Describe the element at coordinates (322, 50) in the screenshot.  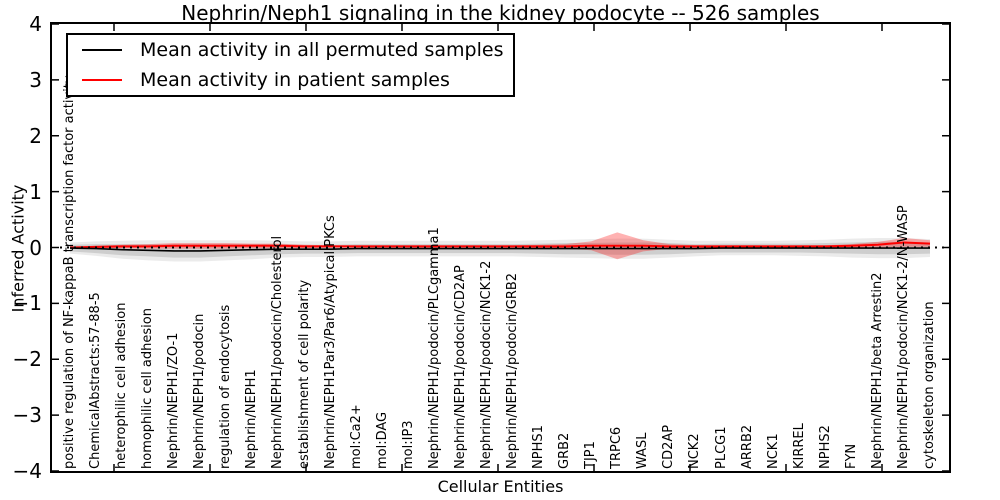
I see `legend-label-permuted: Mean activity in all permuted samples` at that location.